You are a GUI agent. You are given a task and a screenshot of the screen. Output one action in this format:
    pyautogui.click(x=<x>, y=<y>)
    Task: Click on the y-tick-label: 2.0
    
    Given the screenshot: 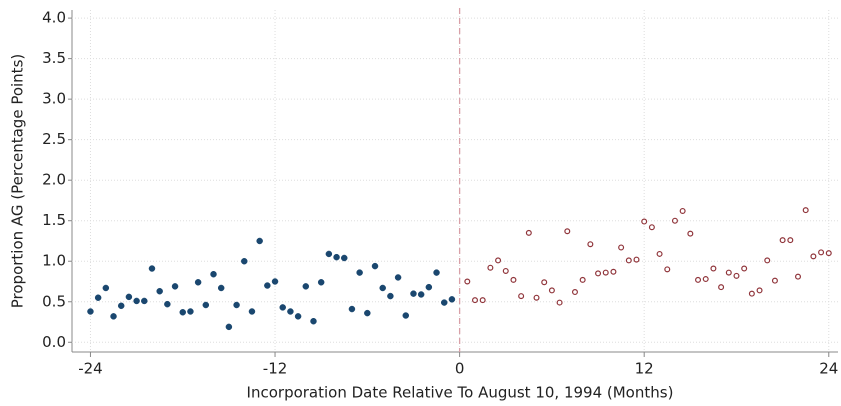 What is the action you would take?
    pyautogui.click(x=54, y=180)
    